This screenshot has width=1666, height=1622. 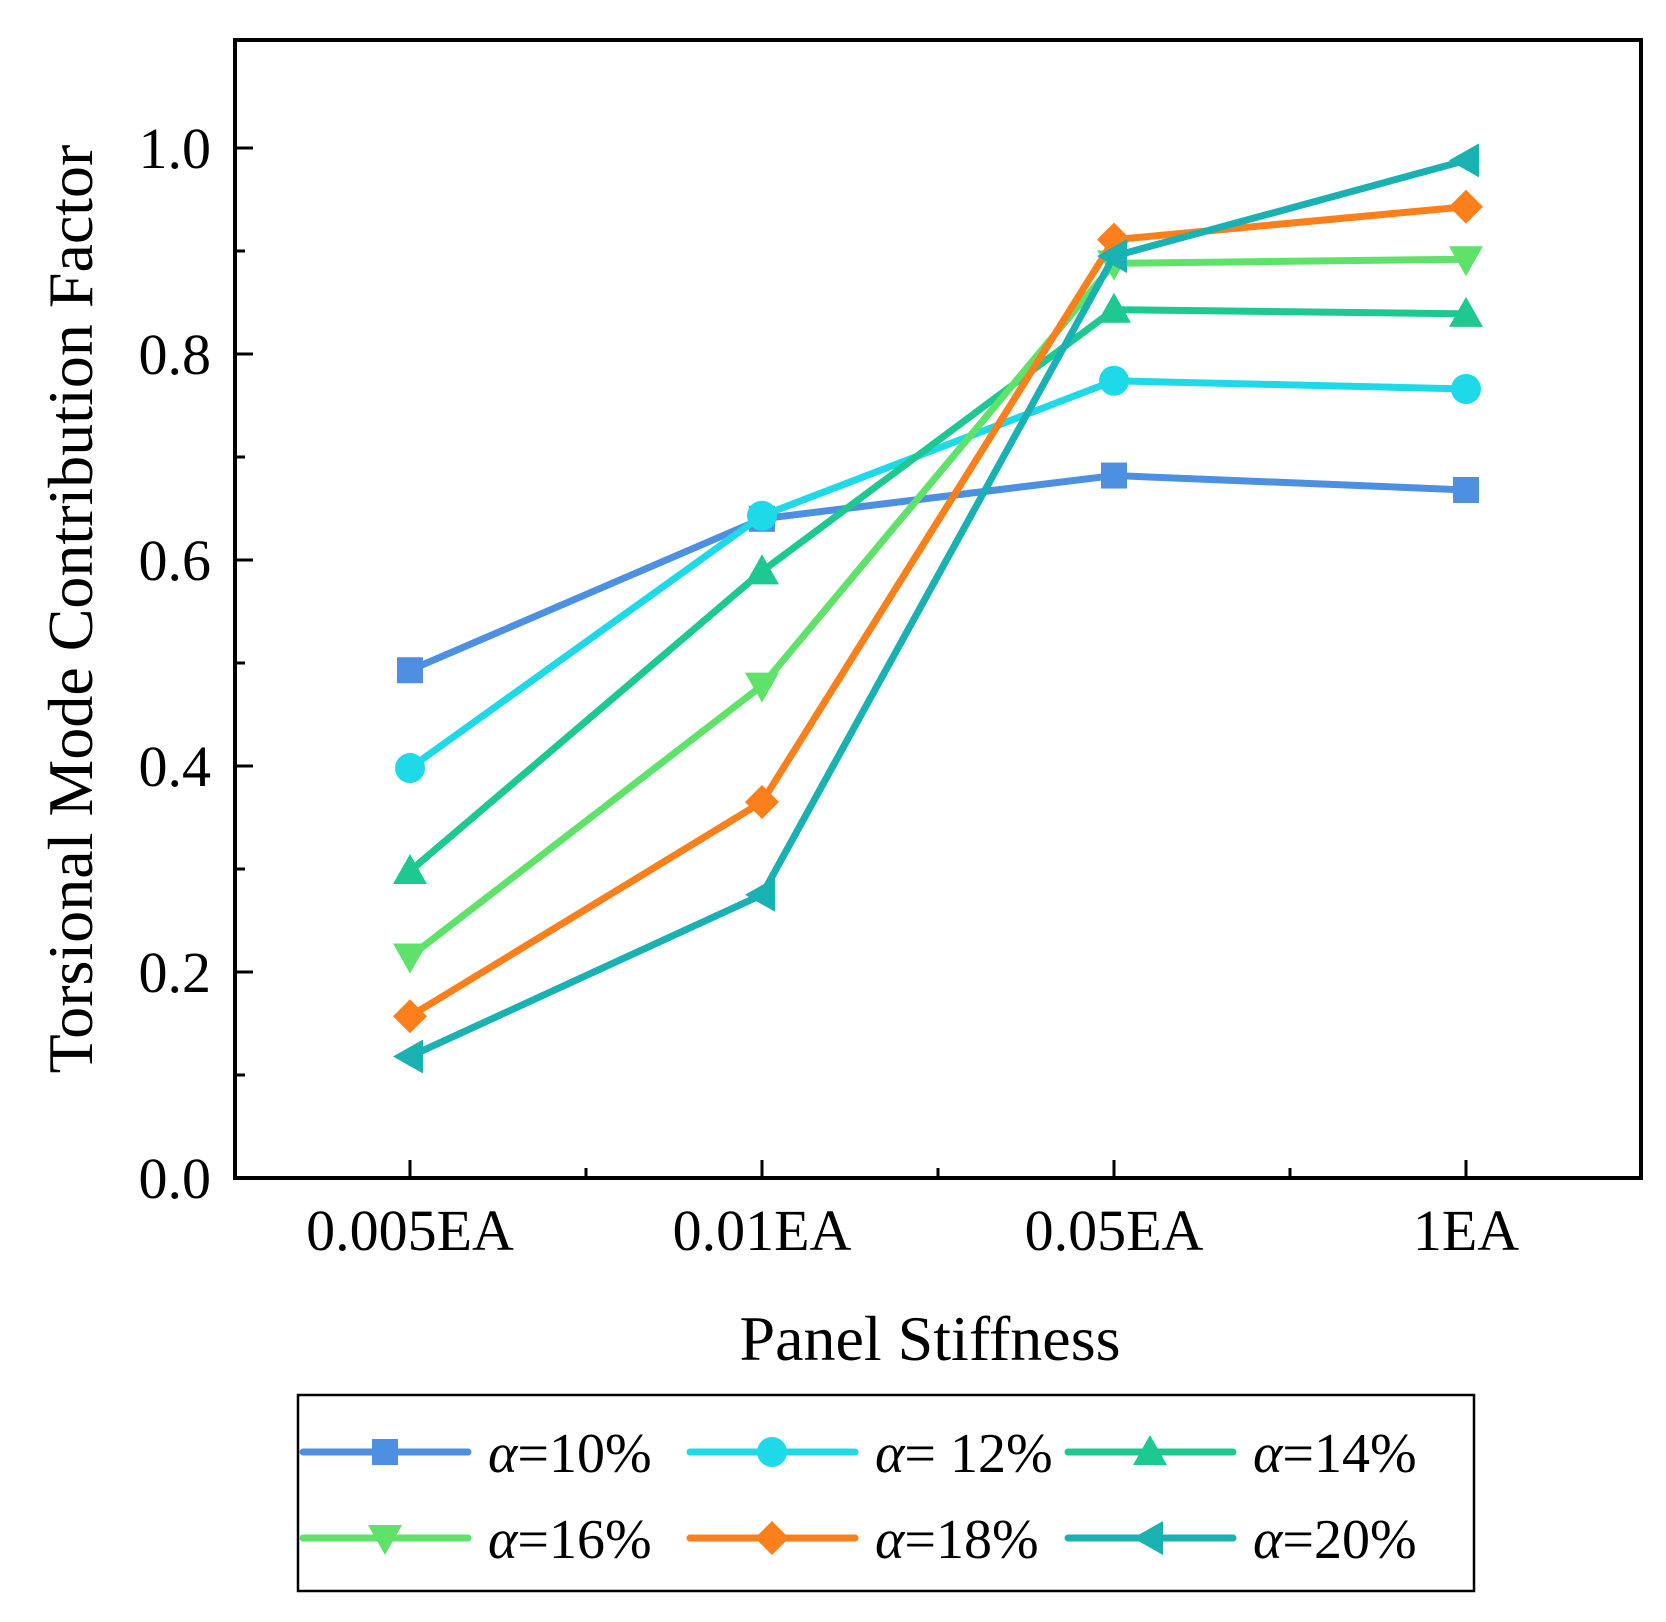 I want to click on y-tick-label: 0.4, so click(x=175, y=766).